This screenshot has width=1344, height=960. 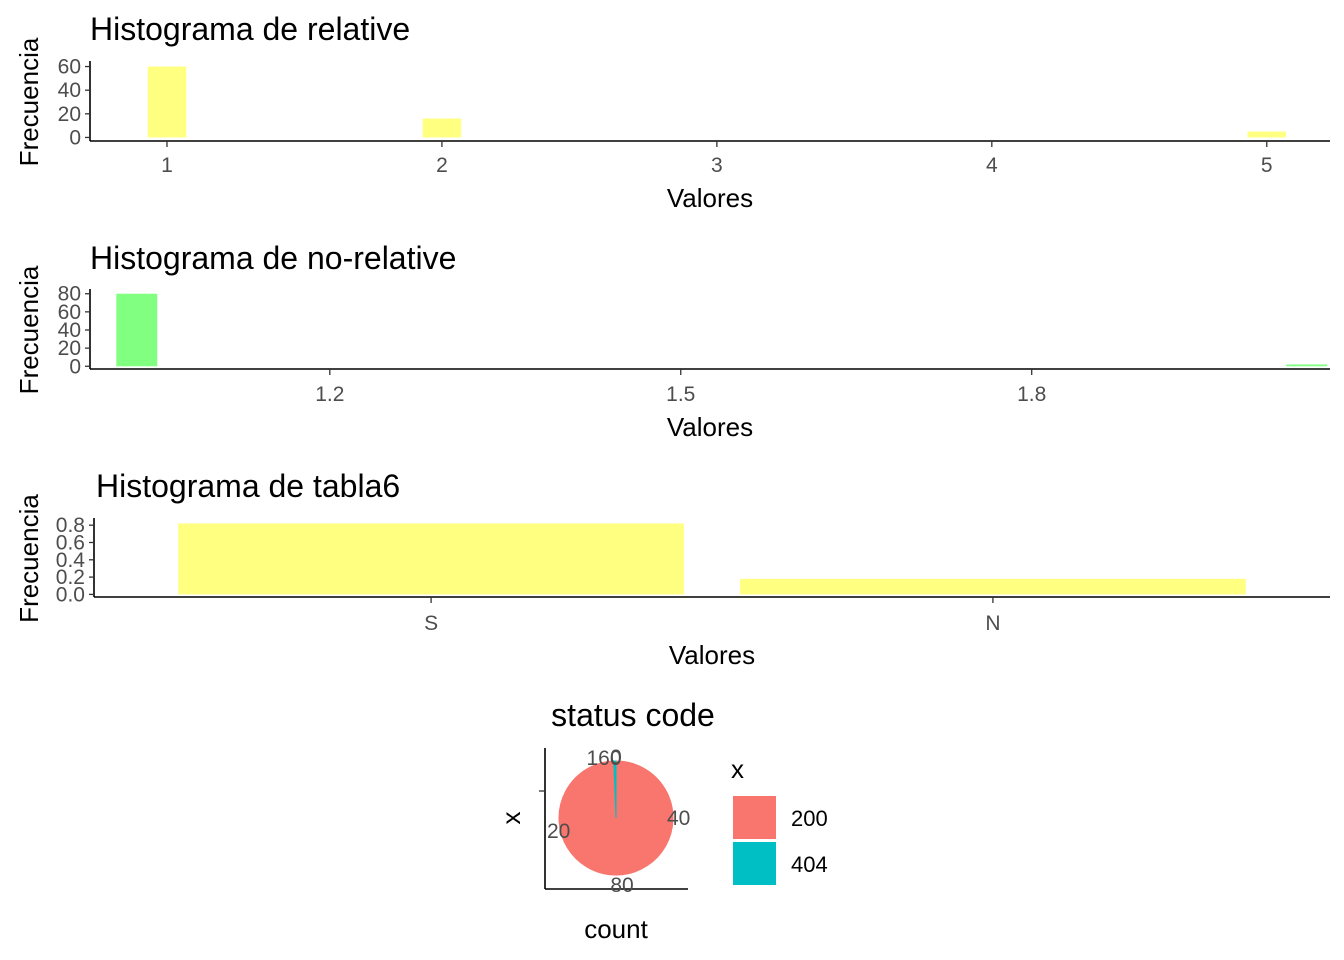 What do you see at coordinates (992, 623) in the screenshot?
I see `x-tick-label: N` at bounding box center [992, 623].